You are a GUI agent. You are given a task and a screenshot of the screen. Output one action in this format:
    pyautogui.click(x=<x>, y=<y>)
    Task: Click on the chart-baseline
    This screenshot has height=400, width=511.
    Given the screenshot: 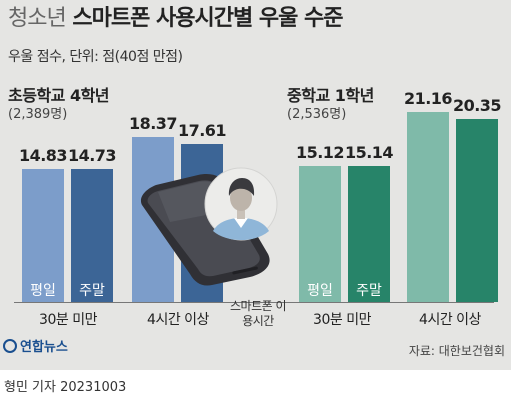 What is the action you would take?
    pyautogui.click(x=254, y=302)
    